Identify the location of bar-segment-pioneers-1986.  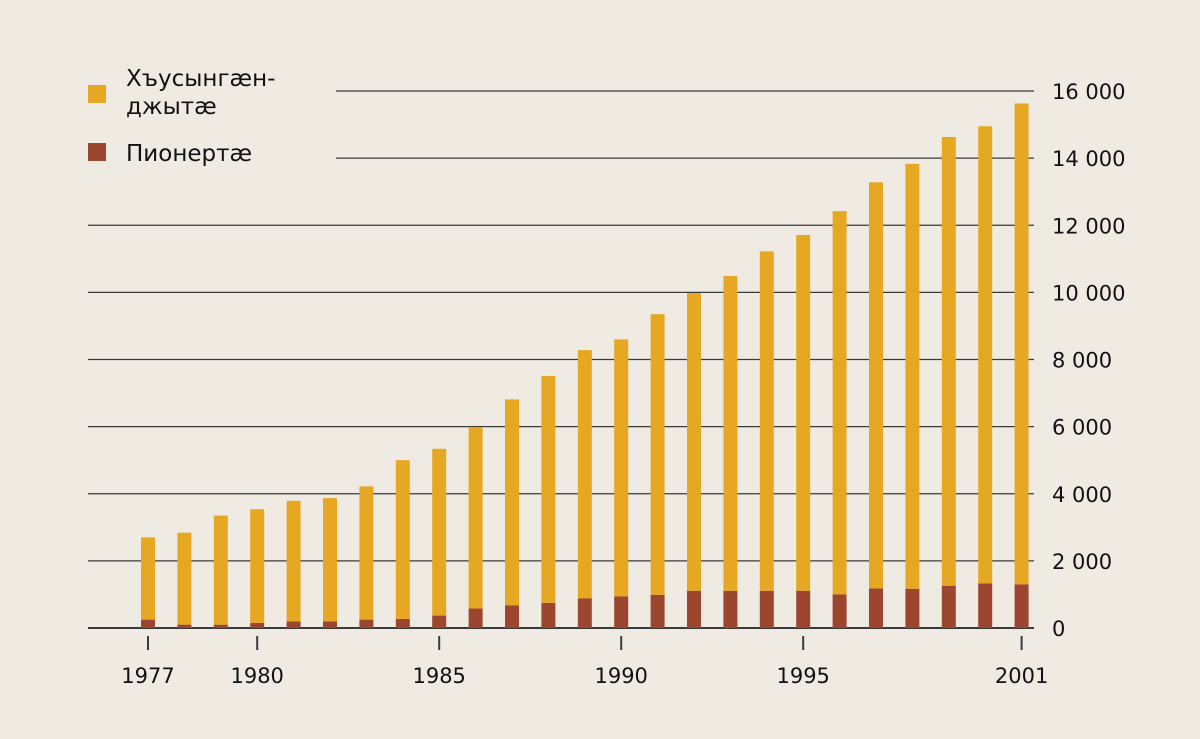
(475, 618).